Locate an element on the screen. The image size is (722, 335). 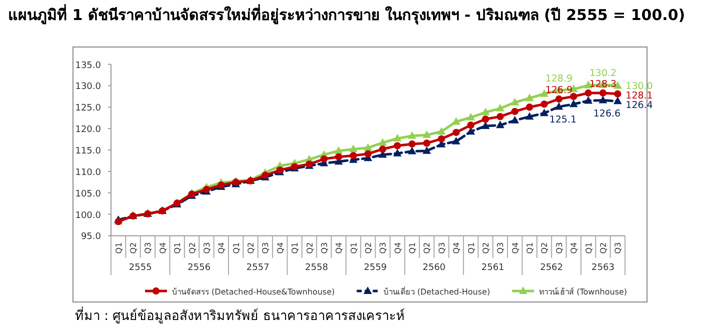
text: 2563 is located at coordinates (603, 268).